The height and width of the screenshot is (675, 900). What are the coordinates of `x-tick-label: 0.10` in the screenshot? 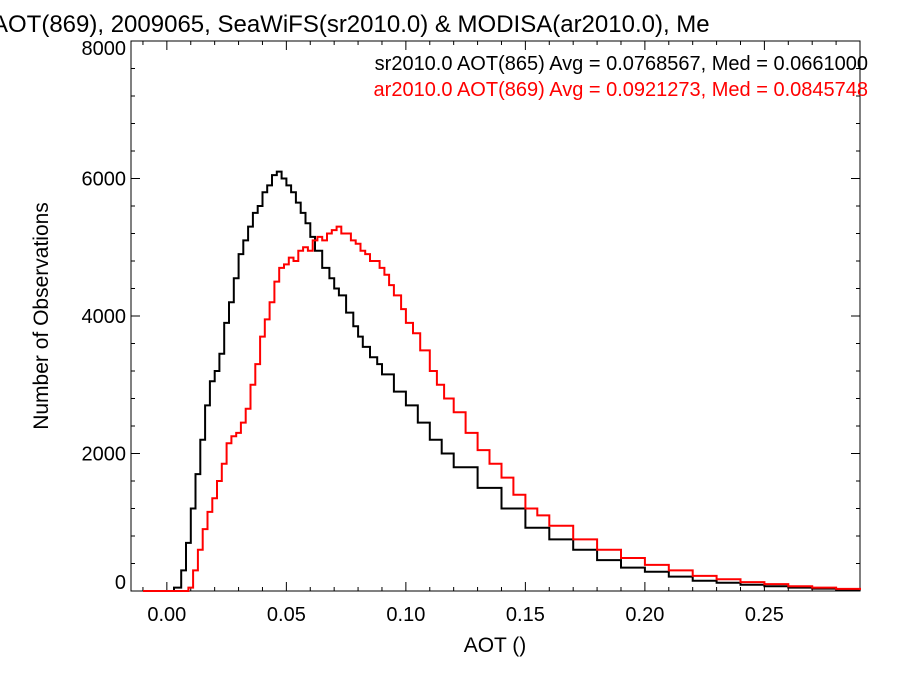 It's located at (405, 615).